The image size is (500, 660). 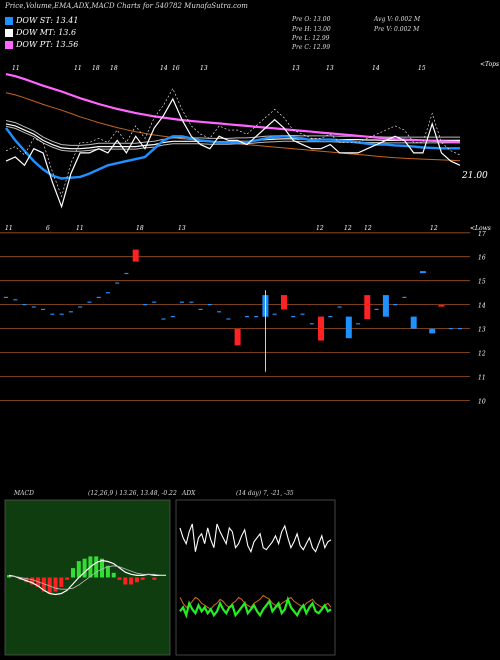 I want to click on ema-grey-line, so click(x=232, y=133).